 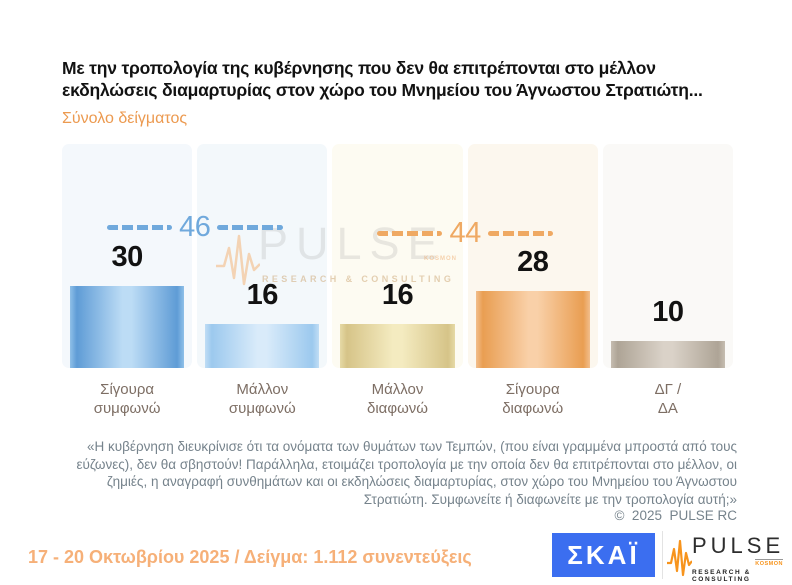 I want to click on category-label-3: Σίγουρα διαφωνώ, so click(x=533, y=399).